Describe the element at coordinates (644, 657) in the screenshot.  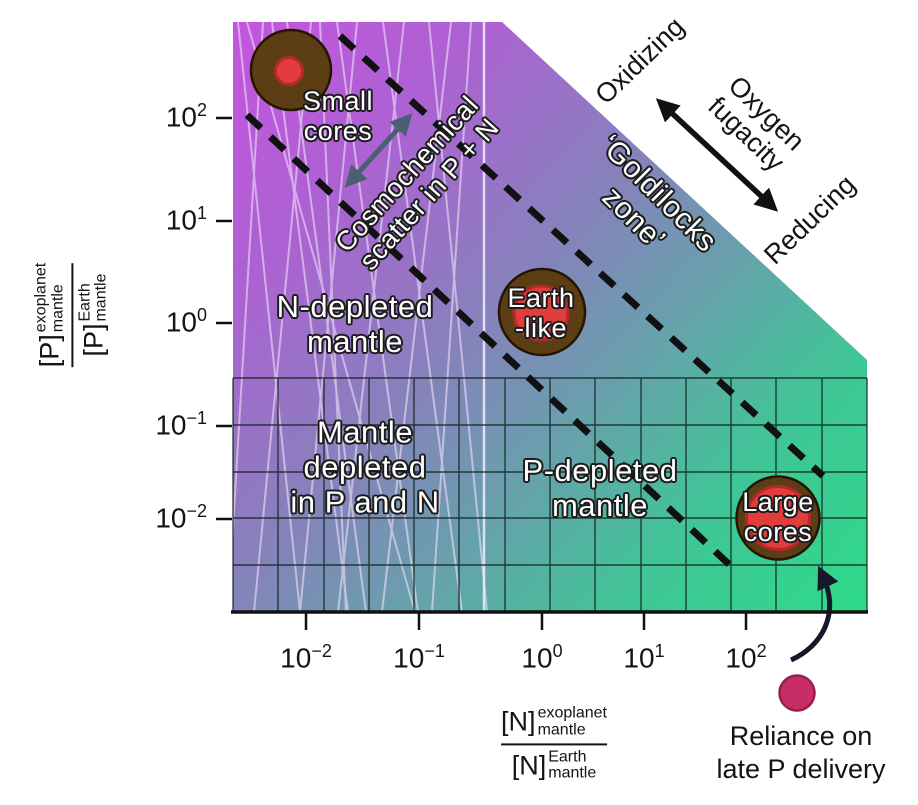
I see `x-tick-1e1: 10¹` at that location.